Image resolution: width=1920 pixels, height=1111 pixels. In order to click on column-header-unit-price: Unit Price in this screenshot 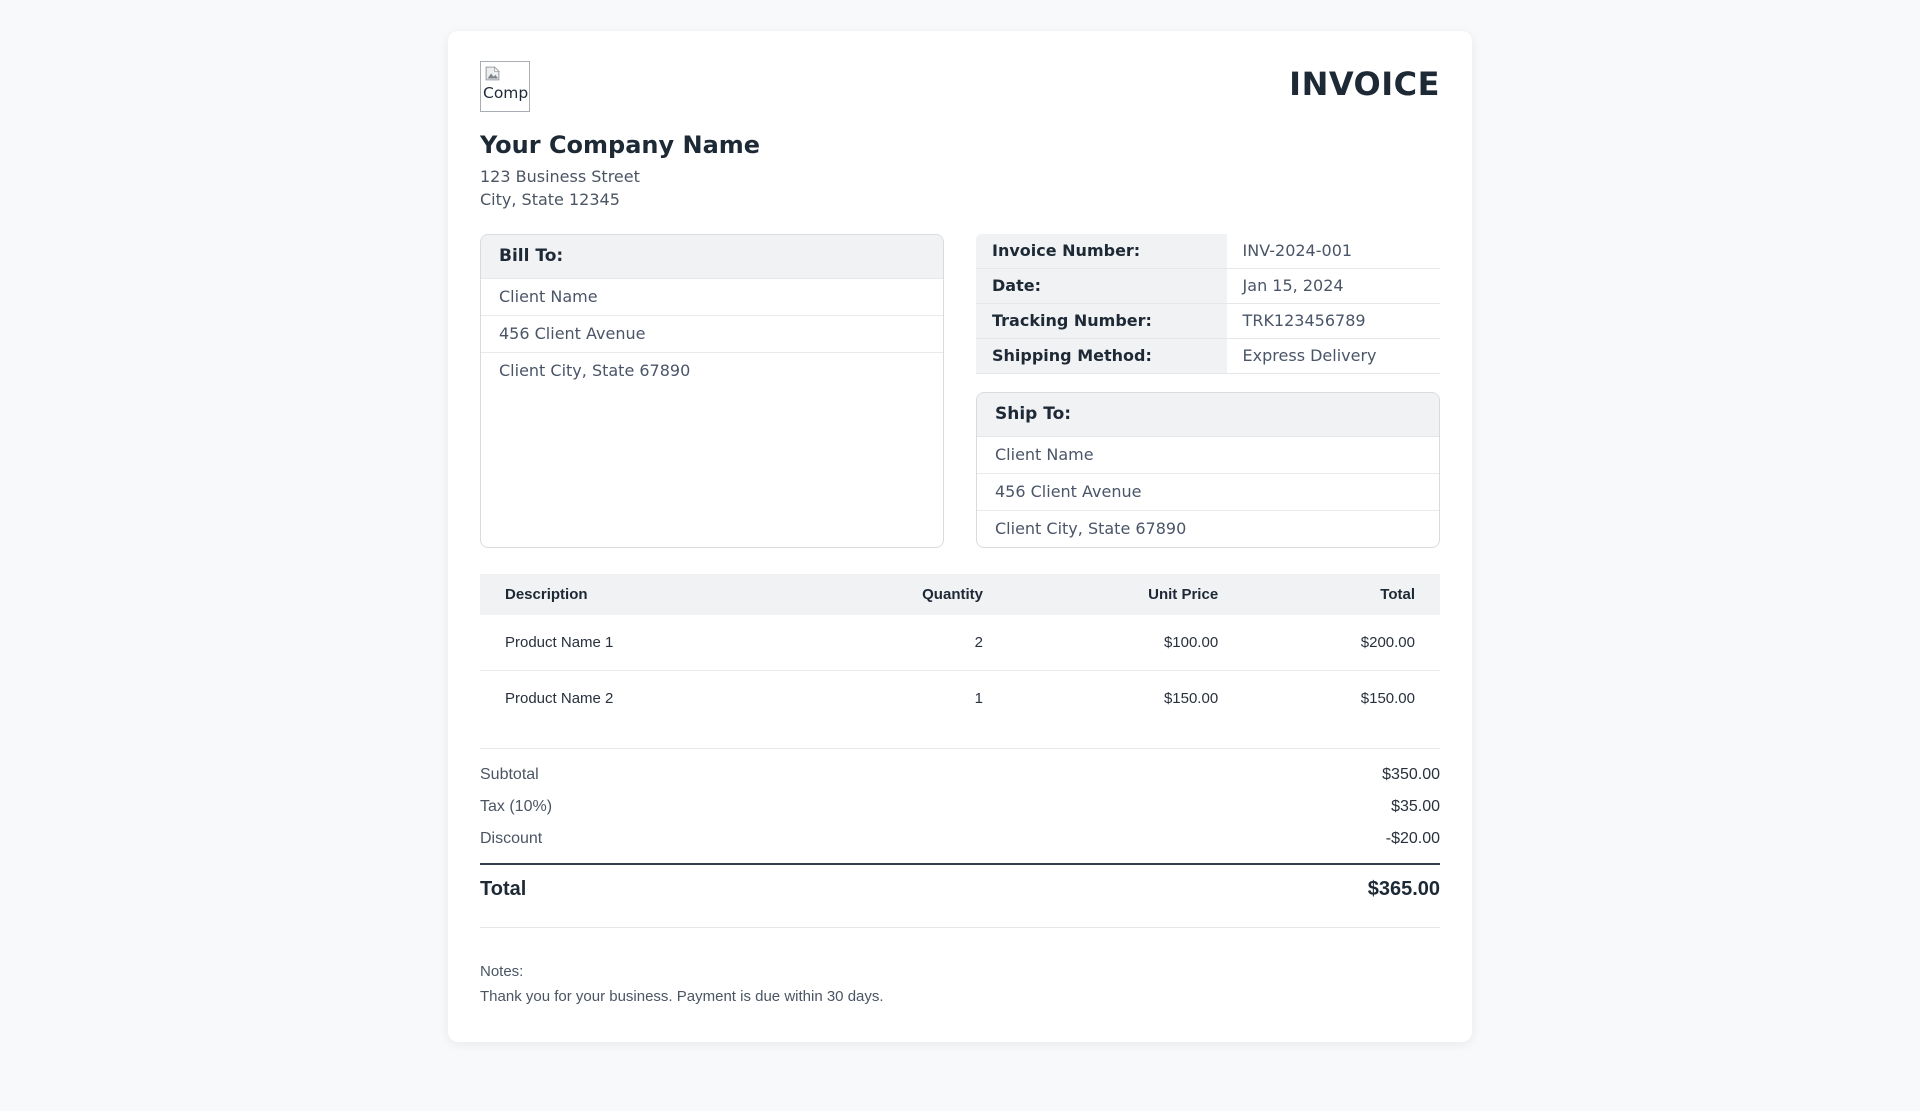, I will do `click(1125, 594)`.